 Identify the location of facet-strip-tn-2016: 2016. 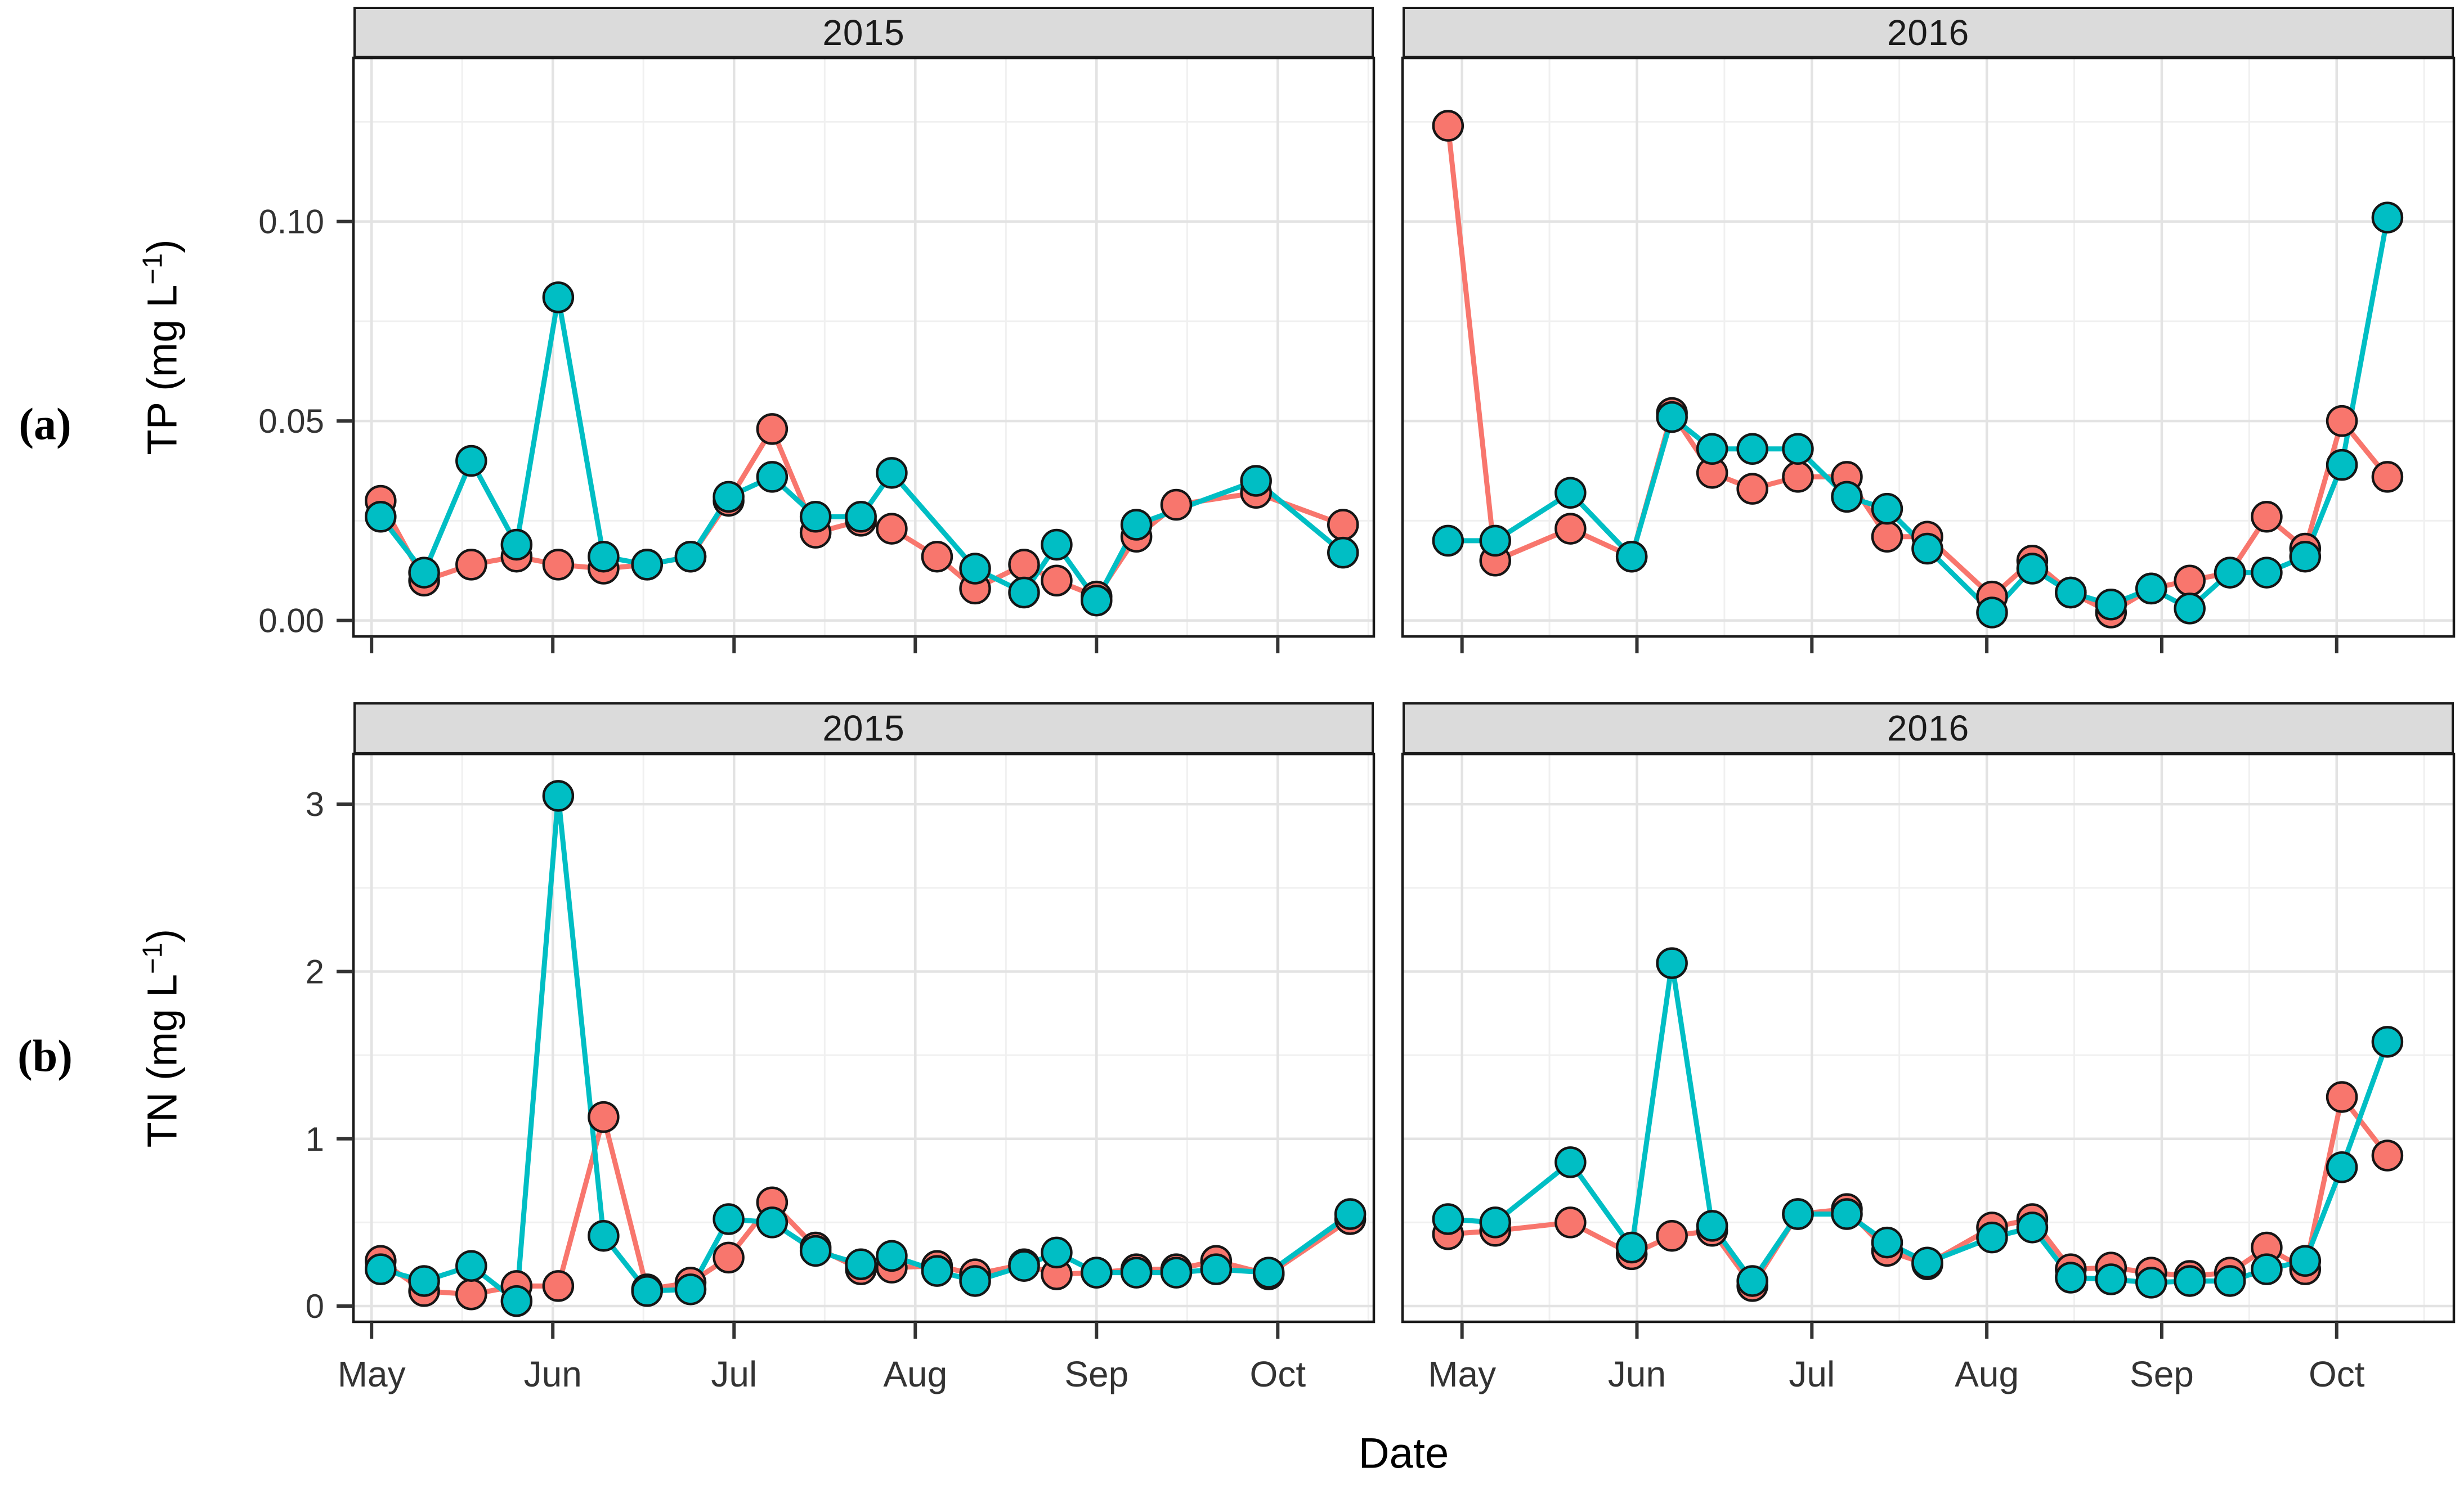
(1928, 728).